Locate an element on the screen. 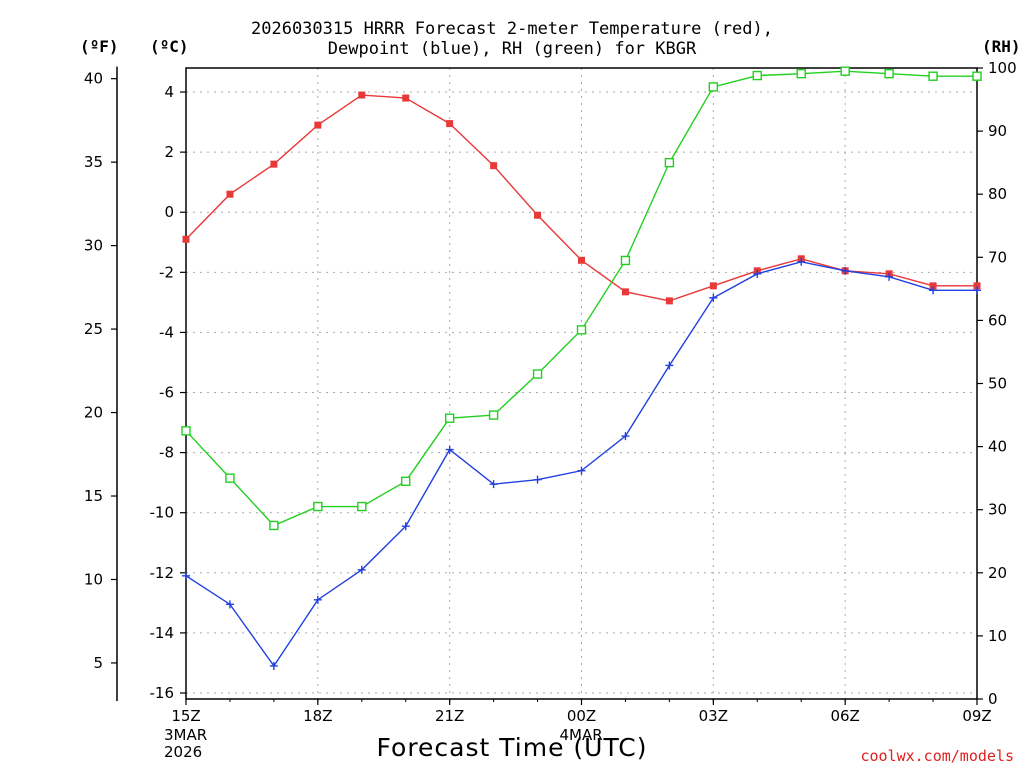 This screenshot has width=1024, height=768. rh-tick-label: 0 is located at coordinates (993, 699).